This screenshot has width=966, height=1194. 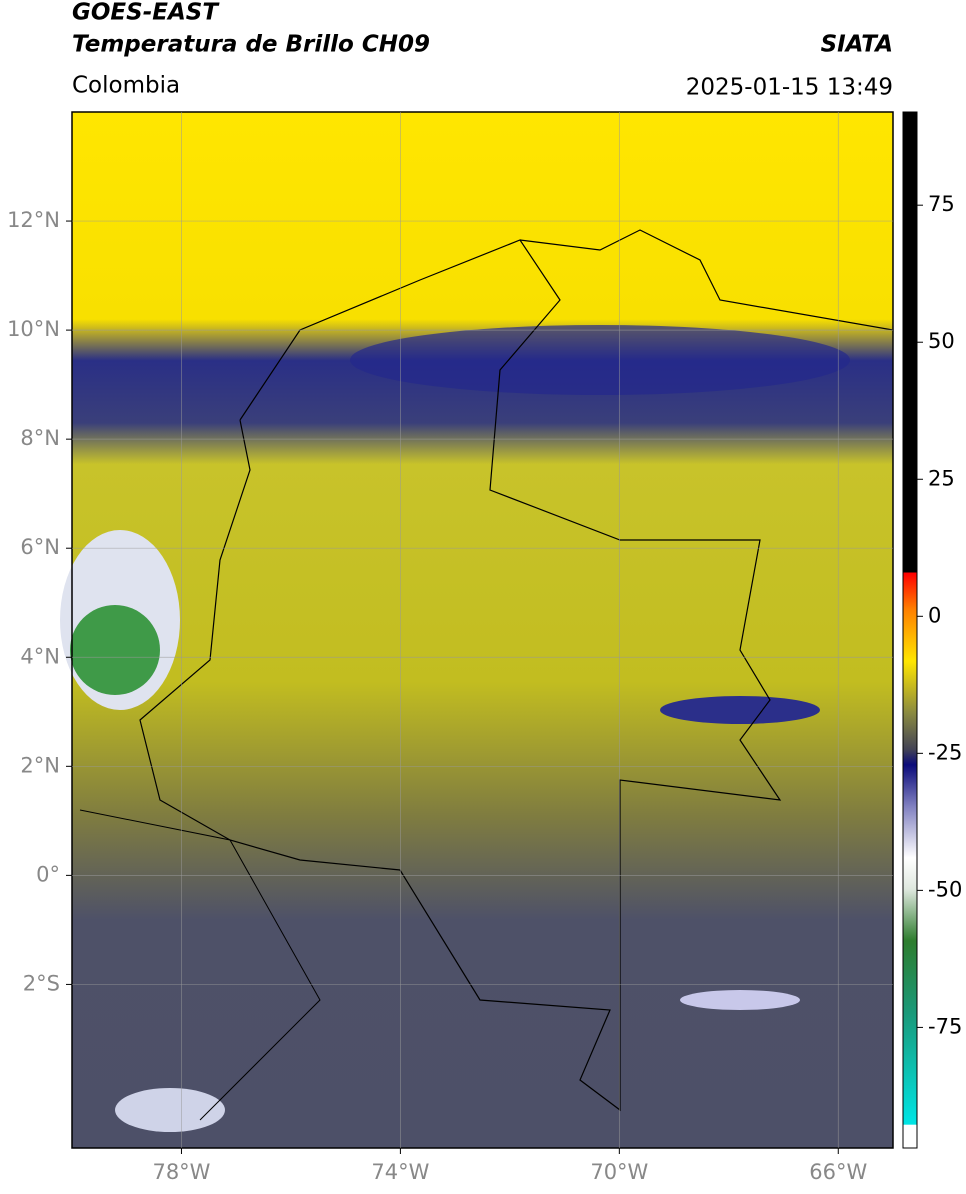 What do you see at coordinates (706, 280) in the screenshot?
I see `coastline` at bounding box center [706, 280].